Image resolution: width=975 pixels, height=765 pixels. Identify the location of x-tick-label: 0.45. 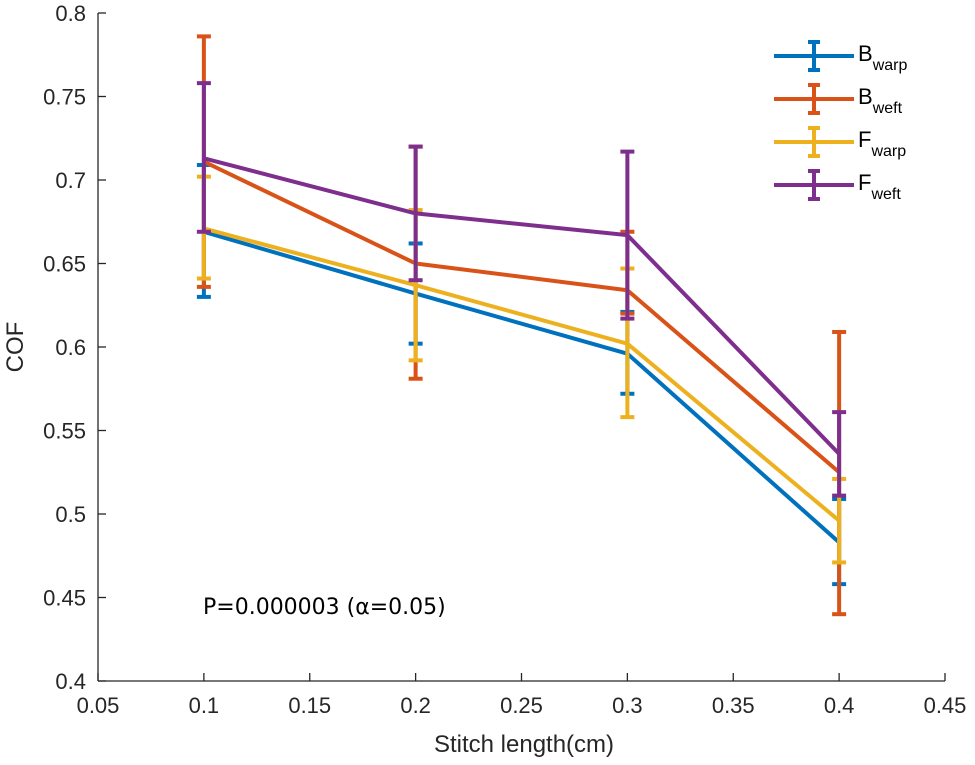
(945, 705).